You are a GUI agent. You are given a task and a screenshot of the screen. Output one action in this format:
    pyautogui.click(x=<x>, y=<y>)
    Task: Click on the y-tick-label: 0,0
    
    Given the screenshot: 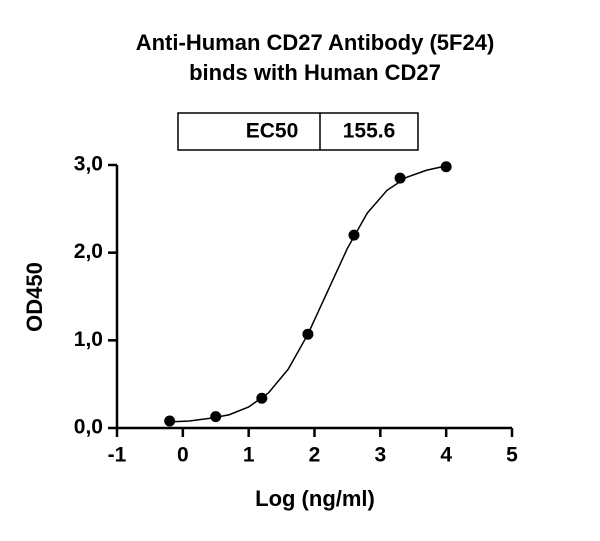 What is the action you would take?
    pyautogui.click(x=88, y=427)
    